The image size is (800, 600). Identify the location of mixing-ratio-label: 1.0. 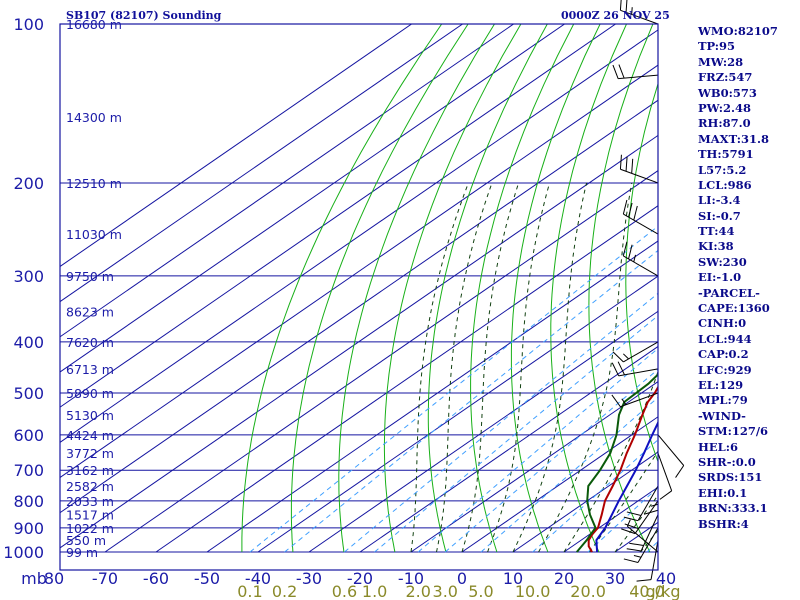
(374, 591).